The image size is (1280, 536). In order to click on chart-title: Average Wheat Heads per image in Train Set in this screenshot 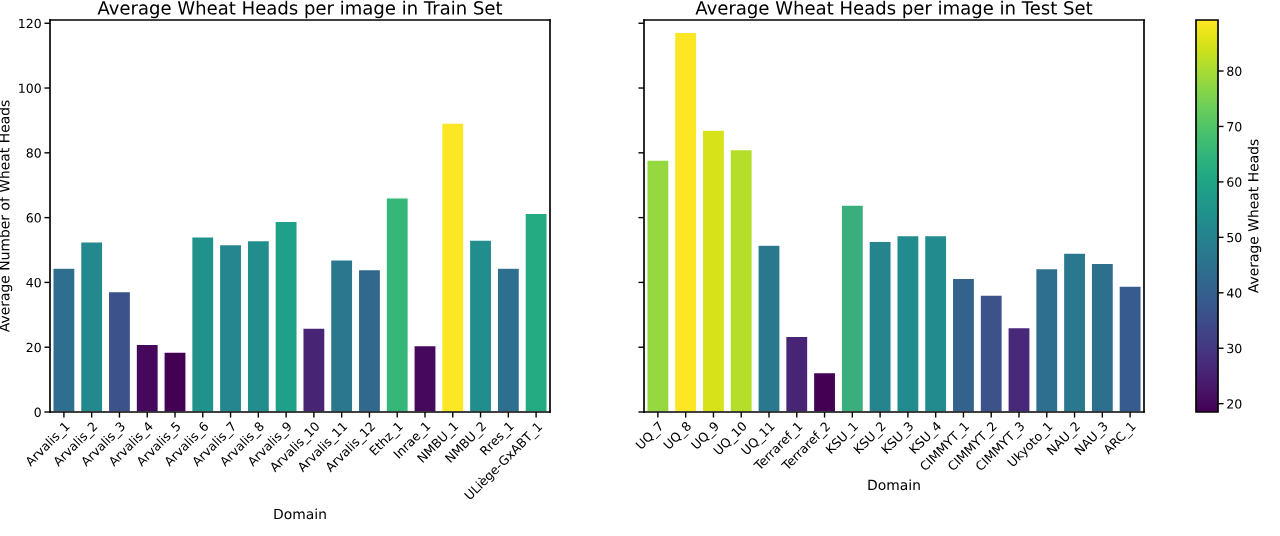, I will do `click(300, 9)`.